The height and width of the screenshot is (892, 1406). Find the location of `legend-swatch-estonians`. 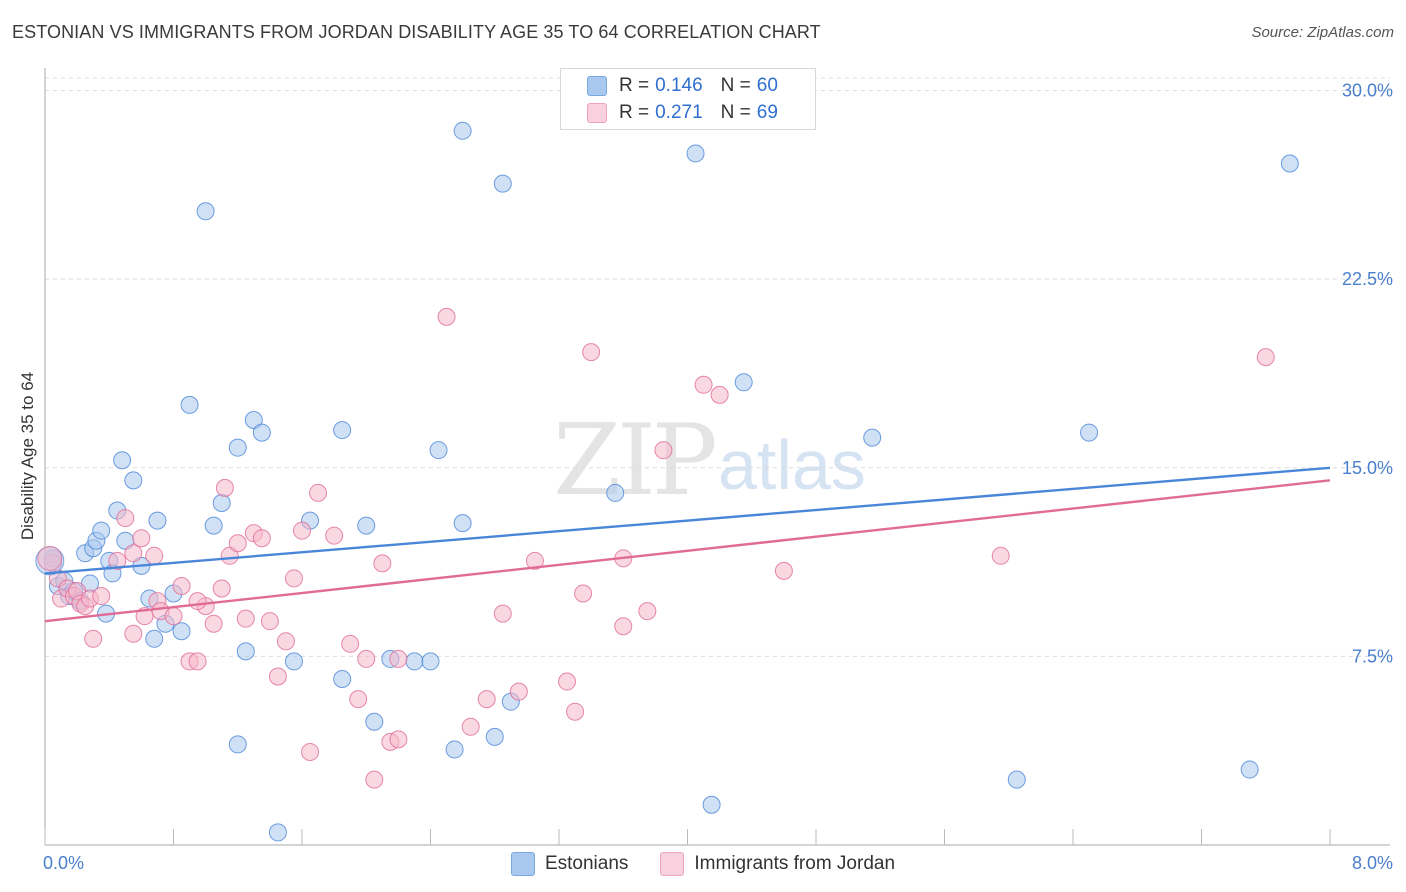

legend-swatch-estonians is located at coordinates (522, 864).